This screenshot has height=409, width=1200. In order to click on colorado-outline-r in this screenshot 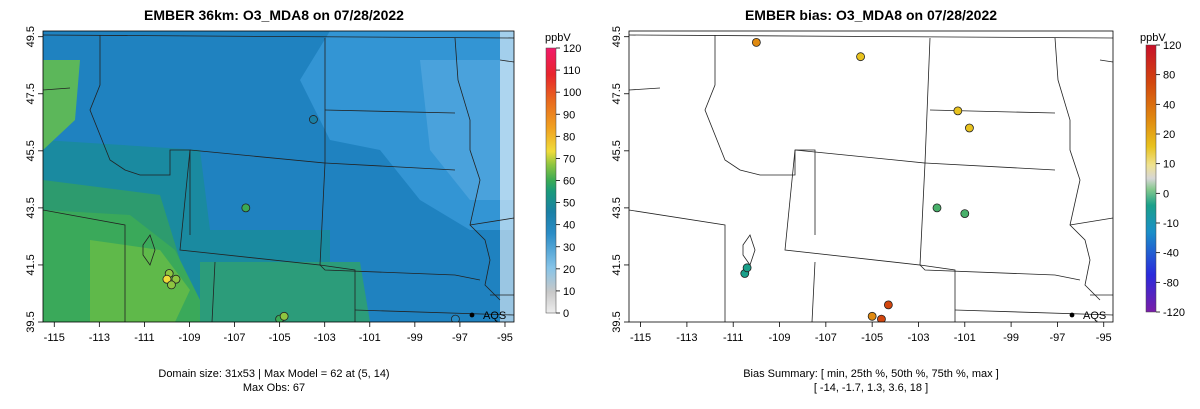, I will do `click(883, 291)`.